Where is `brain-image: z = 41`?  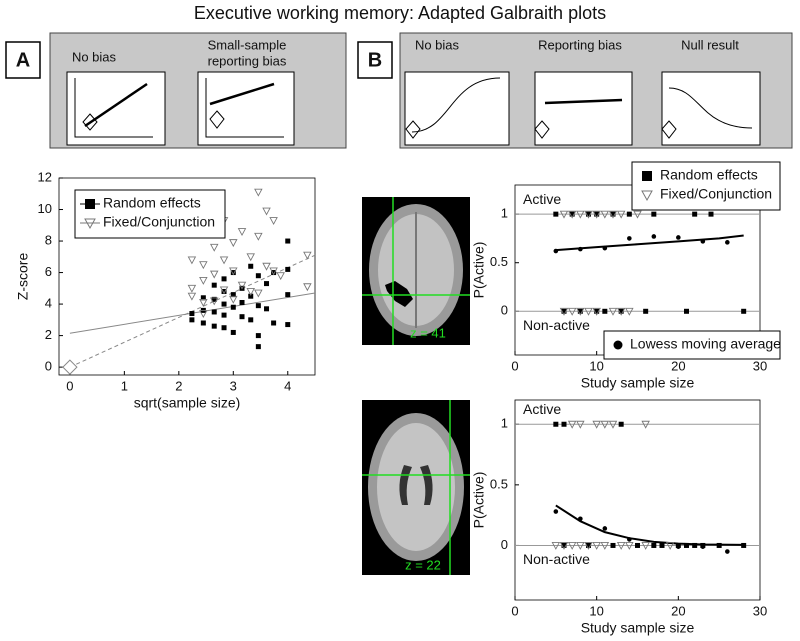
brain-image: z = 41 is located at coordinates (416, 271).